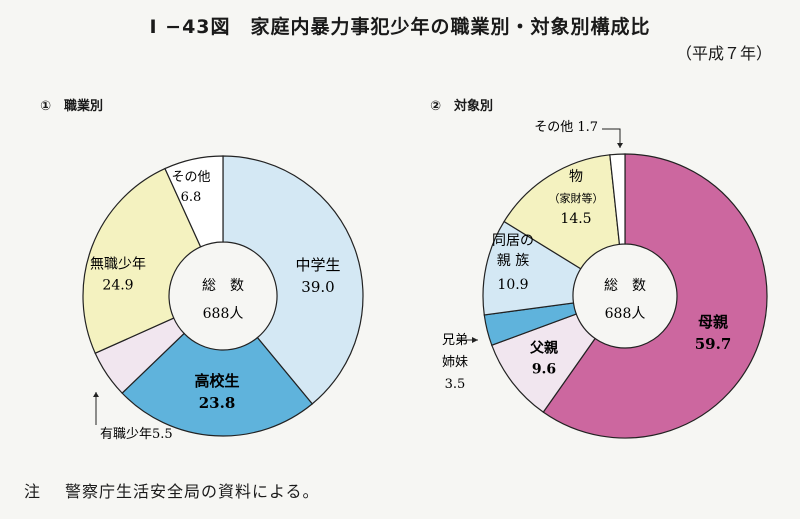  What do you see at coordinates (543, 348) in the screenshot?
I see `target-label-1: 父親` at bounding box center [543, 348].